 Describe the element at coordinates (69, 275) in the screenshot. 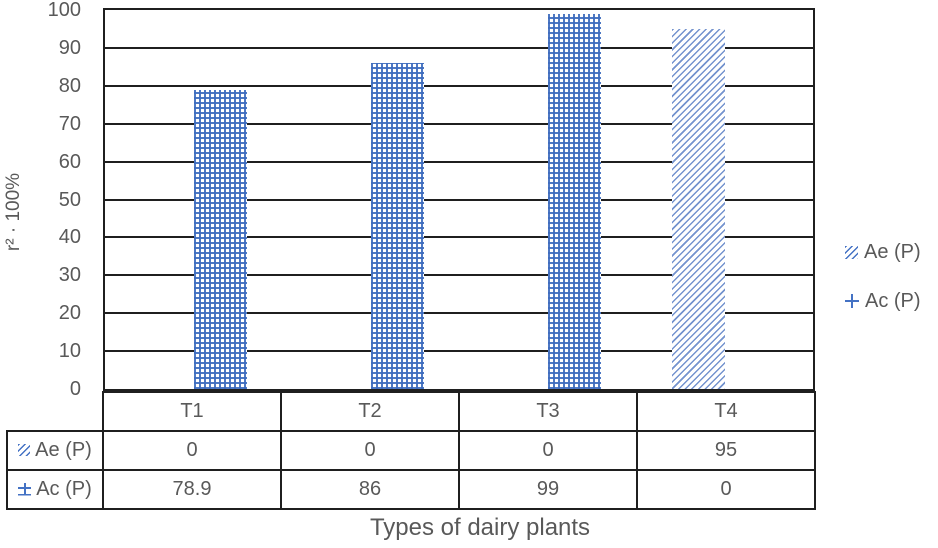

I see `y-tick-label-30: 30` at that location.